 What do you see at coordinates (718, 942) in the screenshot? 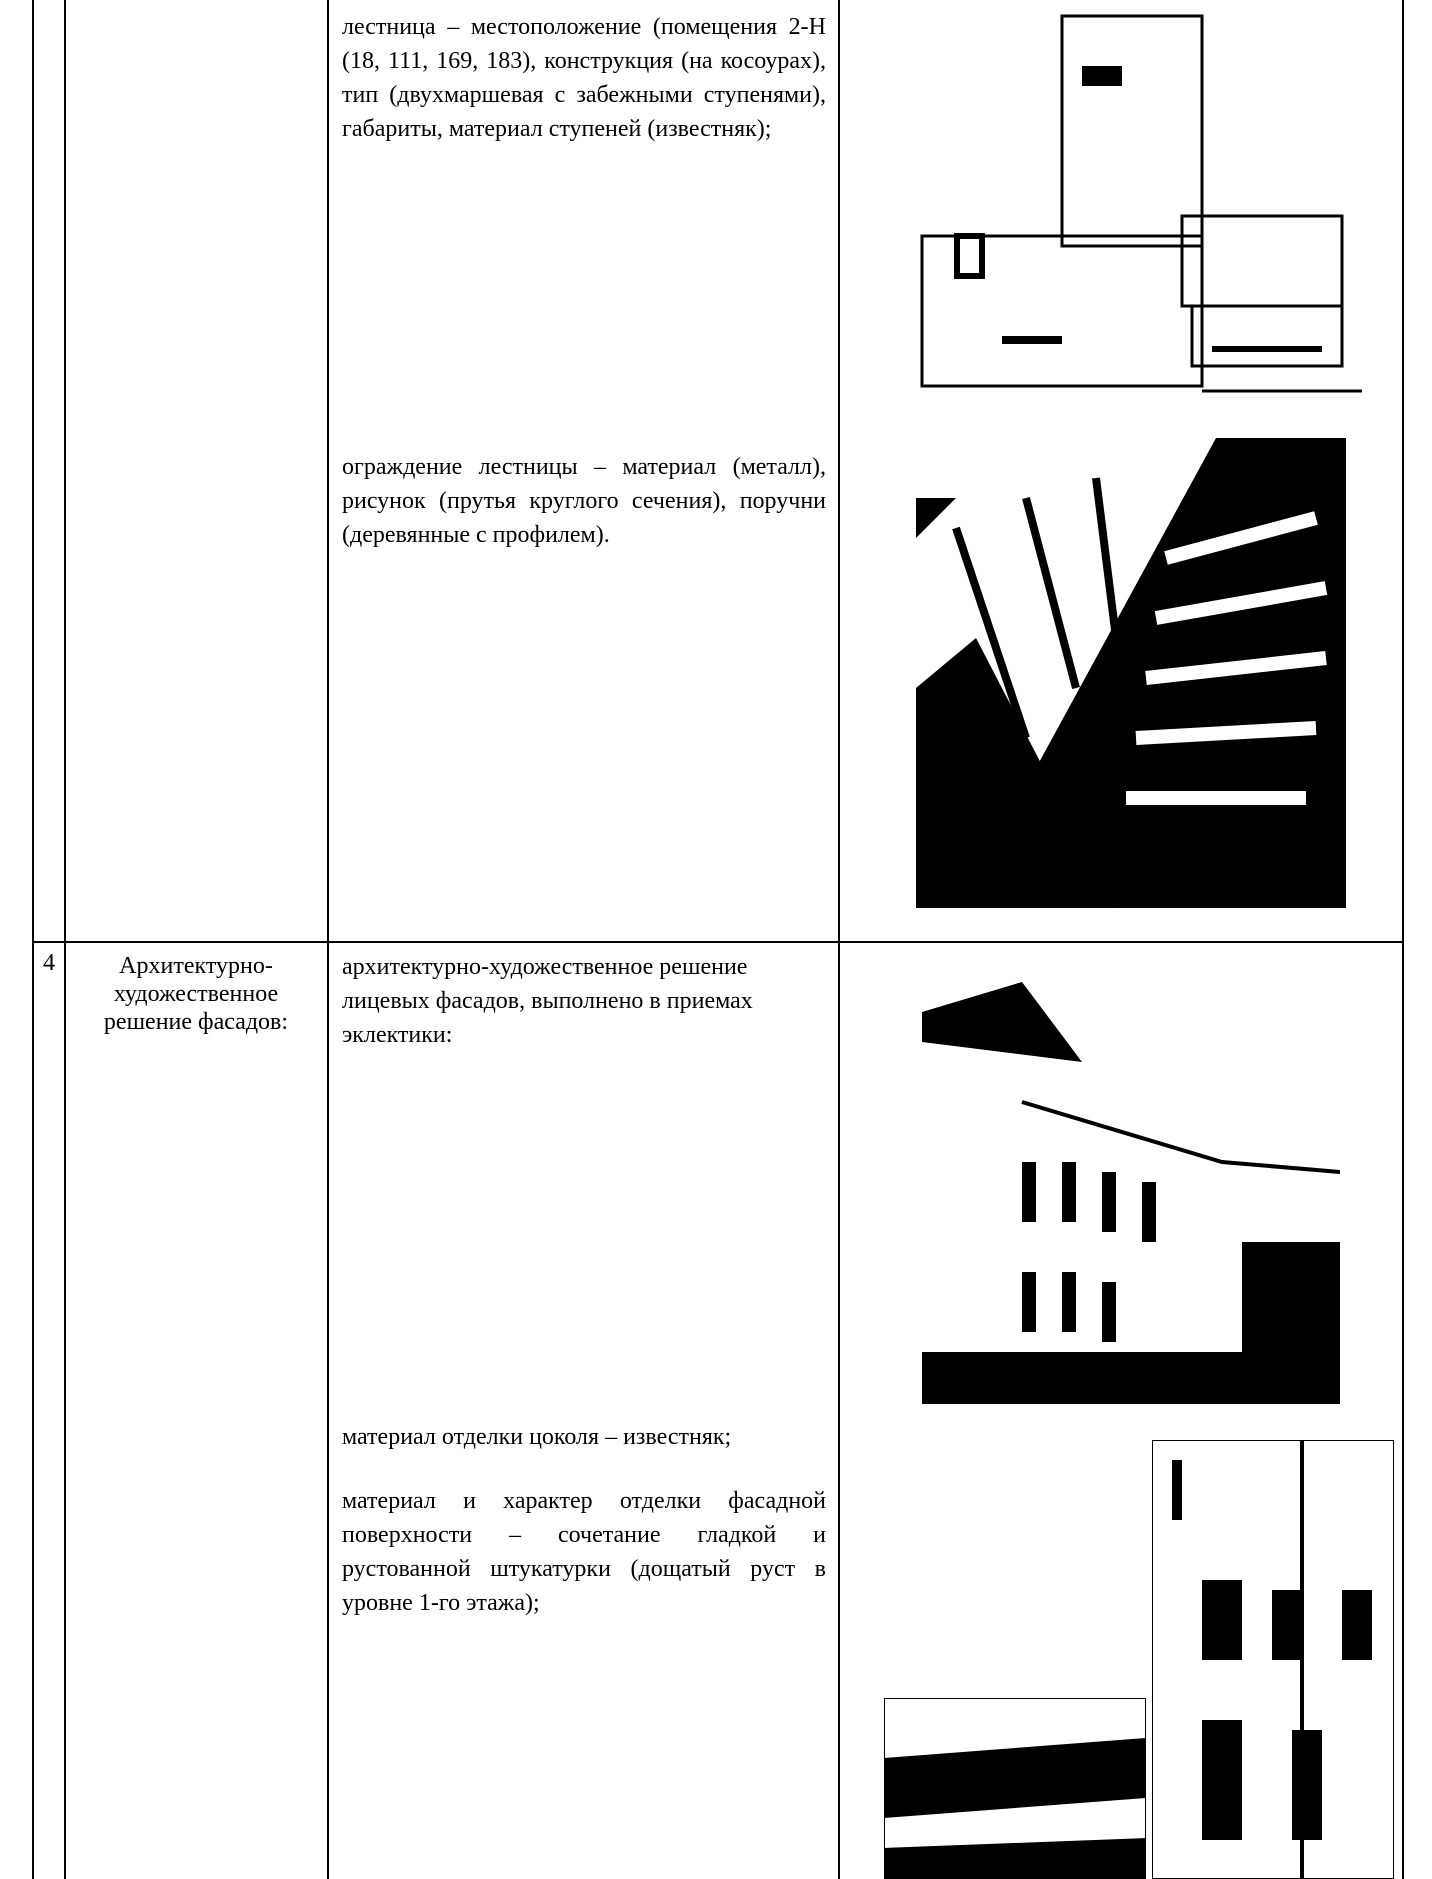
I see `row-border` at bounding box center [718, 942].